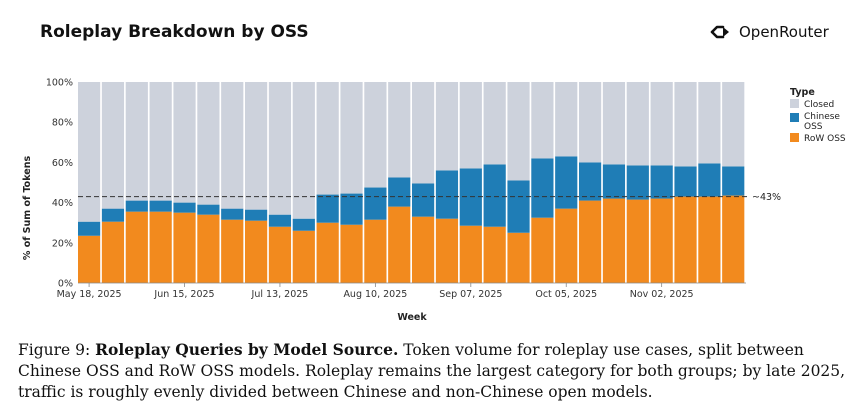  Describe the element at coordinates (89, 294) in the screenshot. I see `x-tick-label: May 18, 2025` at that location.